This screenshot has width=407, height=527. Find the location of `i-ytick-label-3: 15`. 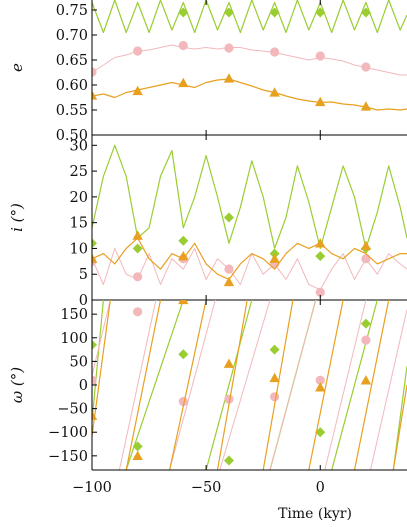

i-ytick-label-3: 15 is located at coordinates (79, 224).